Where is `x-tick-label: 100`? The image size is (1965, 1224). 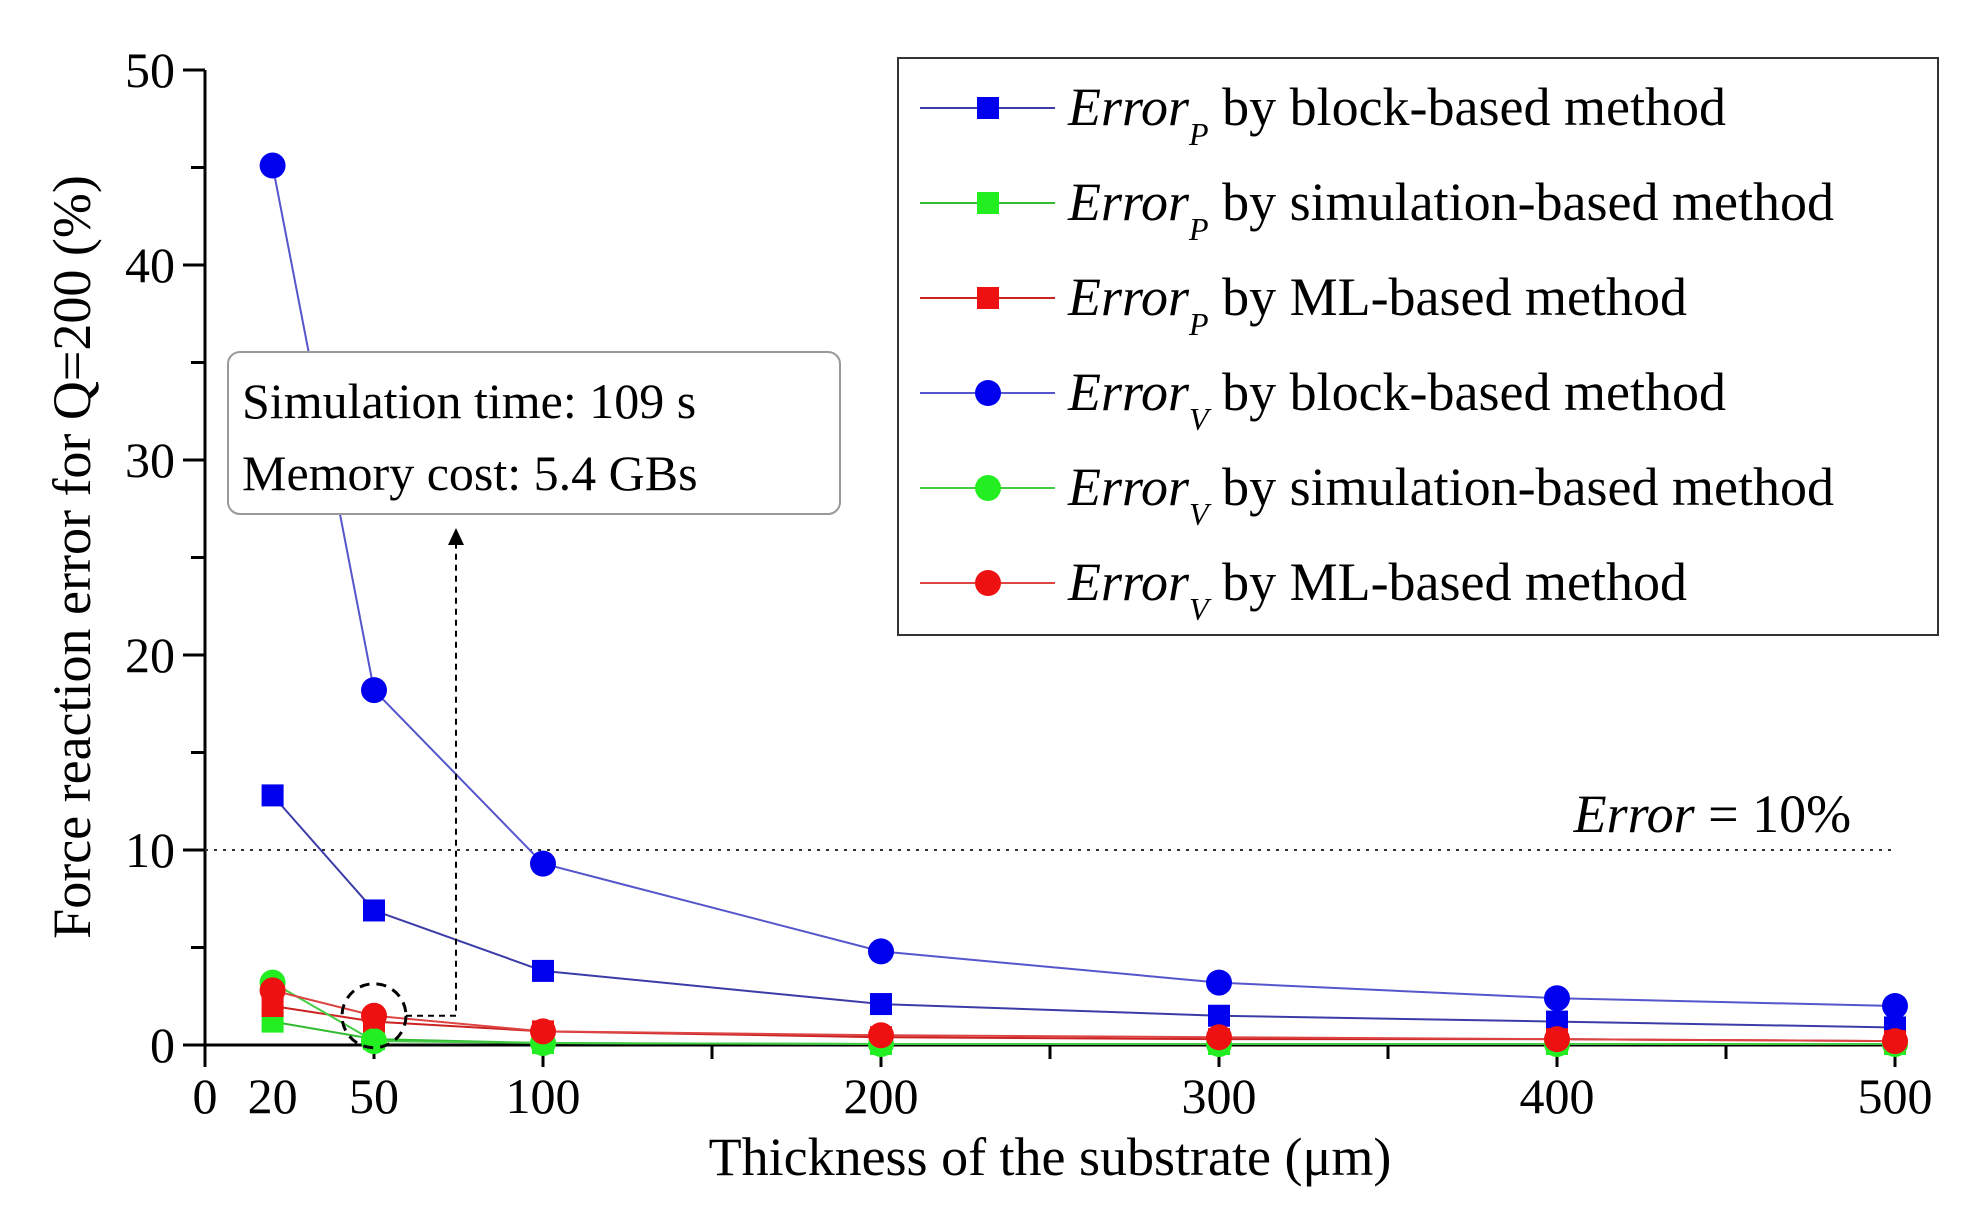 x-tick-label: 100 is located at coordinates (543, 1096).